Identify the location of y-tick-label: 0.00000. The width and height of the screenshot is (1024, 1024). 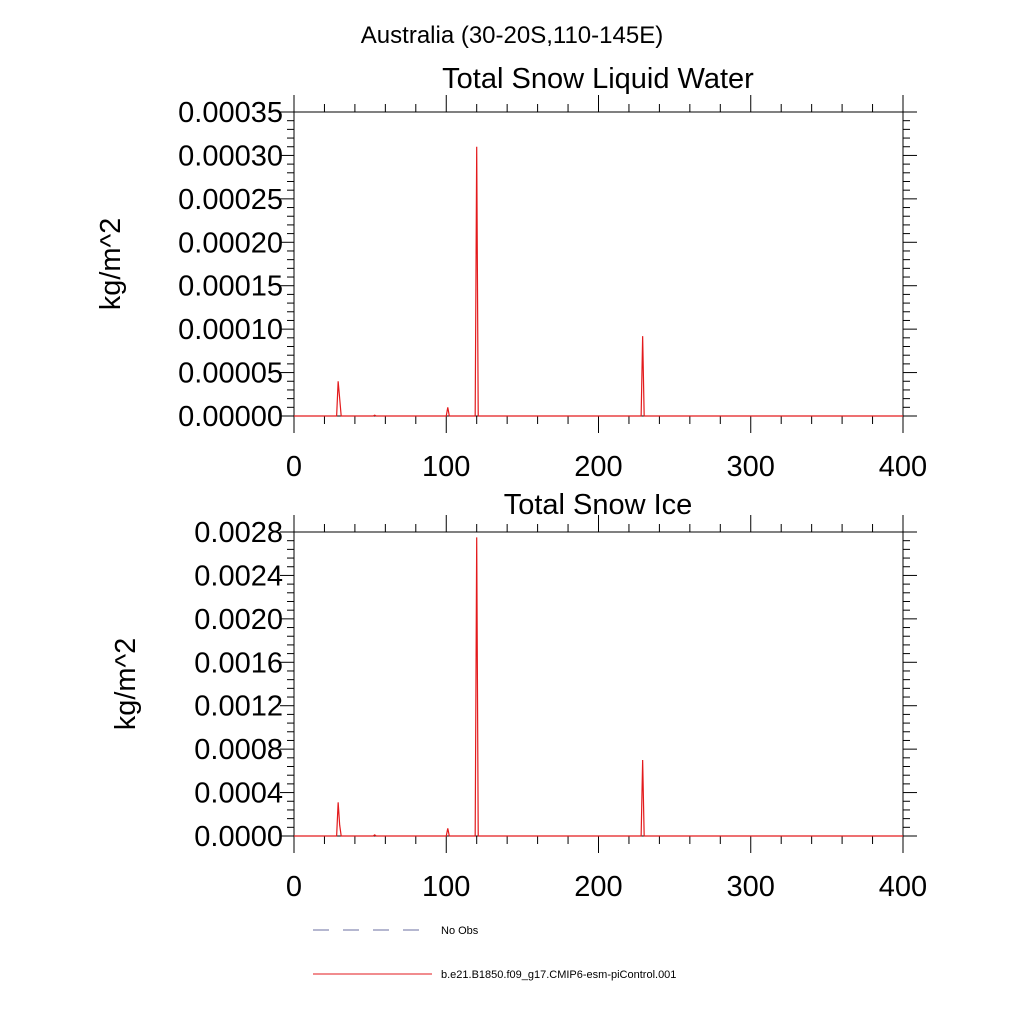
(230, 417).